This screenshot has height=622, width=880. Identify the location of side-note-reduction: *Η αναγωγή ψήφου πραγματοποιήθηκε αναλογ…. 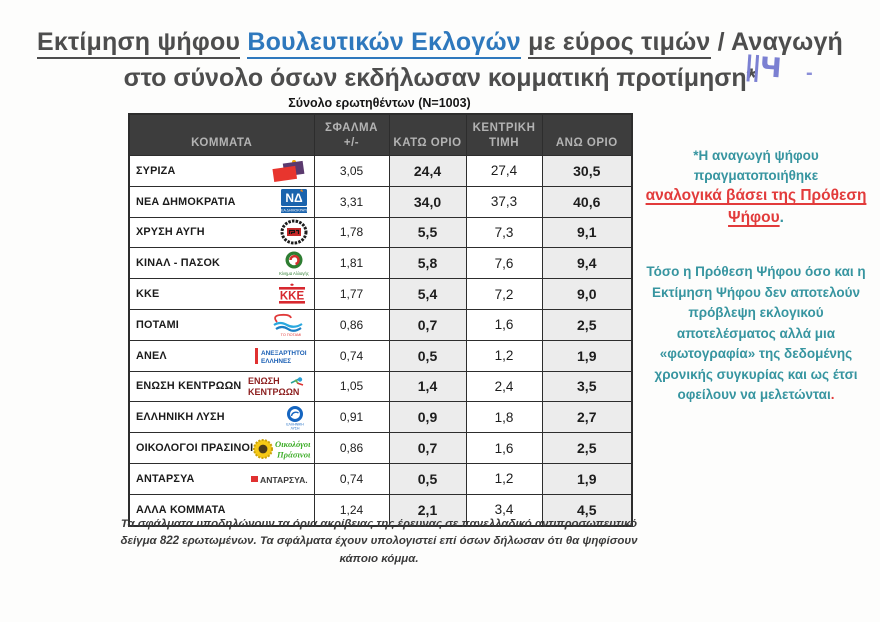
(756, 187).